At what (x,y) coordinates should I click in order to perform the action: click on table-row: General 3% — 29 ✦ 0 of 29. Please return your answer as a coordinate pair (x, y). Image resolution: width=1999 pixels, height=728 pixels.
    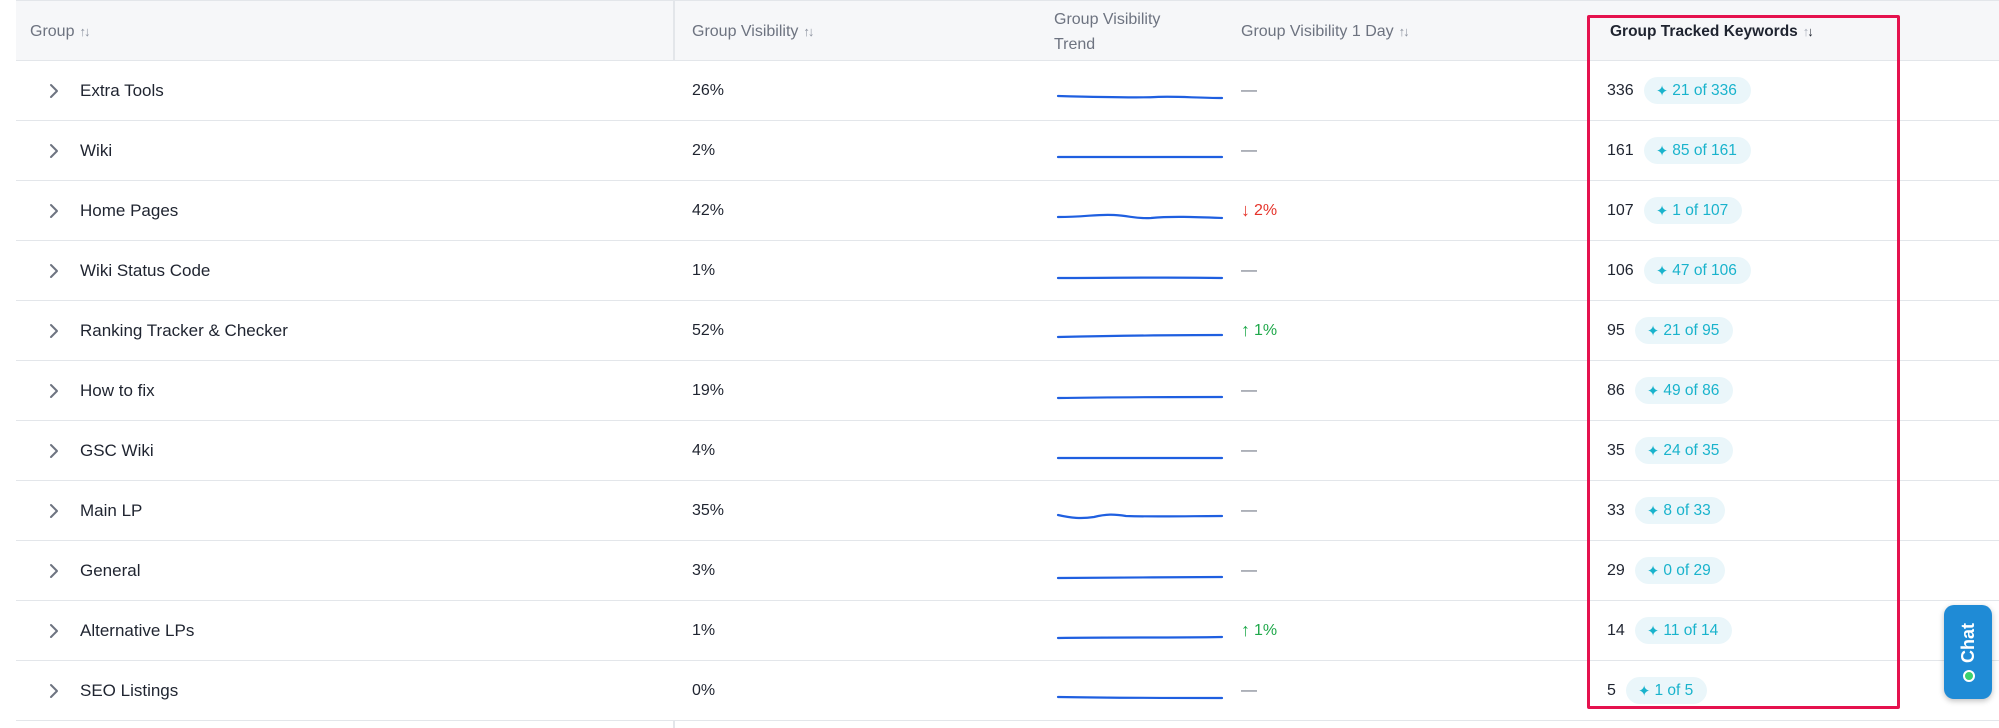
    Looking at the image, I should click on (1007, 571).